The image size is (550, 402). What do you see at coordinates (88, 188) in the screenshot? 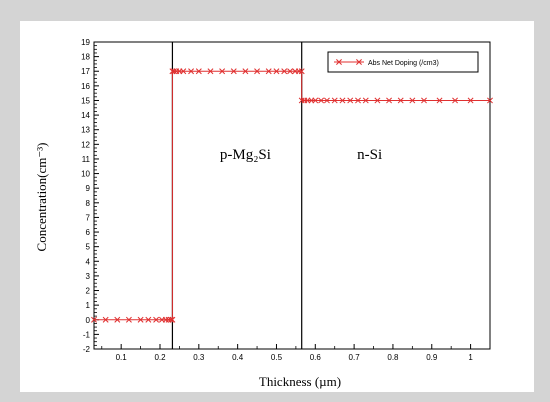
I see `y-tick-label: 9` at bounding box center [88, 188].